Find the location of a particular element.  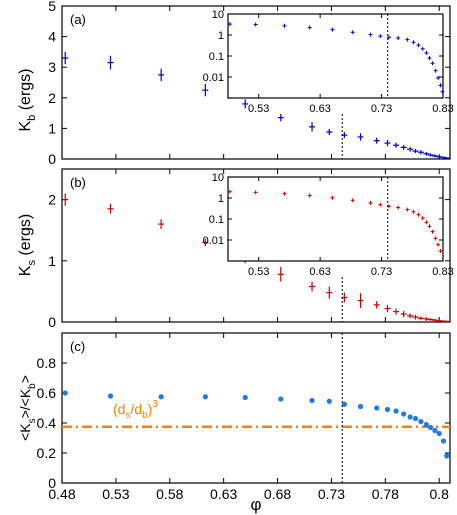

x-tick-label: 0.68 is located at coordinates (277, 494).